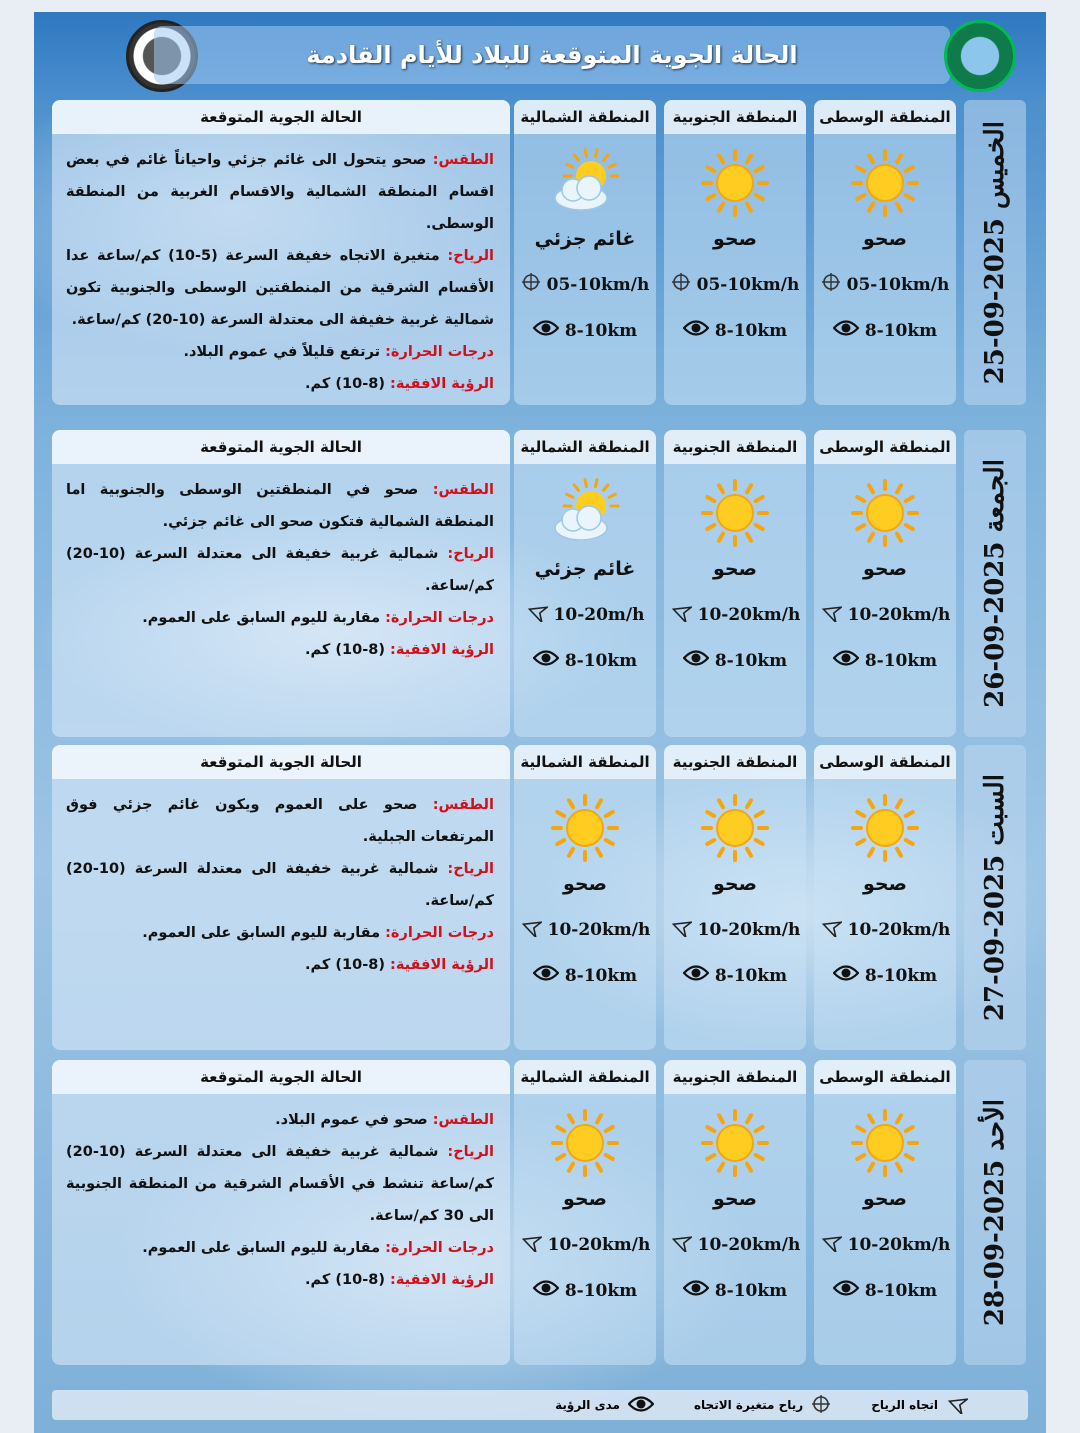 The height and width of the screenshot is (1433, 1080). What do you see at coordinates (885, 1212) in the screenshot?
I see `region-card: المنطقة الوسطى صحو 10-20km/h 8-10km` at bounding box center [885, 1212].